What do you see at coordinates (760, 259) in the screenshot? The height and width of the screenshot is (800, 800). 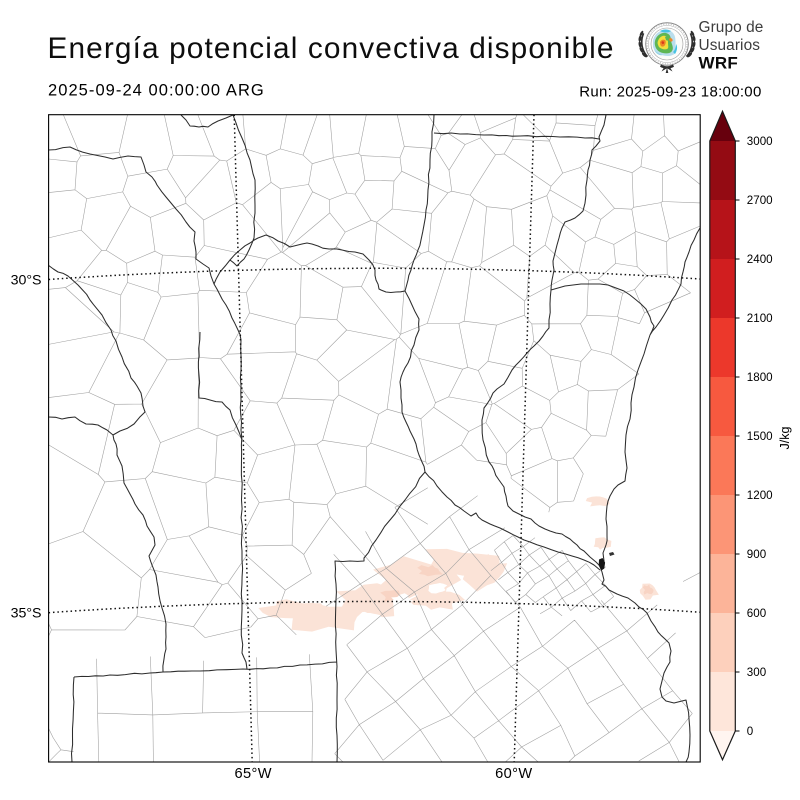 I see `svg-text: 2400` at bounding box center [760, 259].